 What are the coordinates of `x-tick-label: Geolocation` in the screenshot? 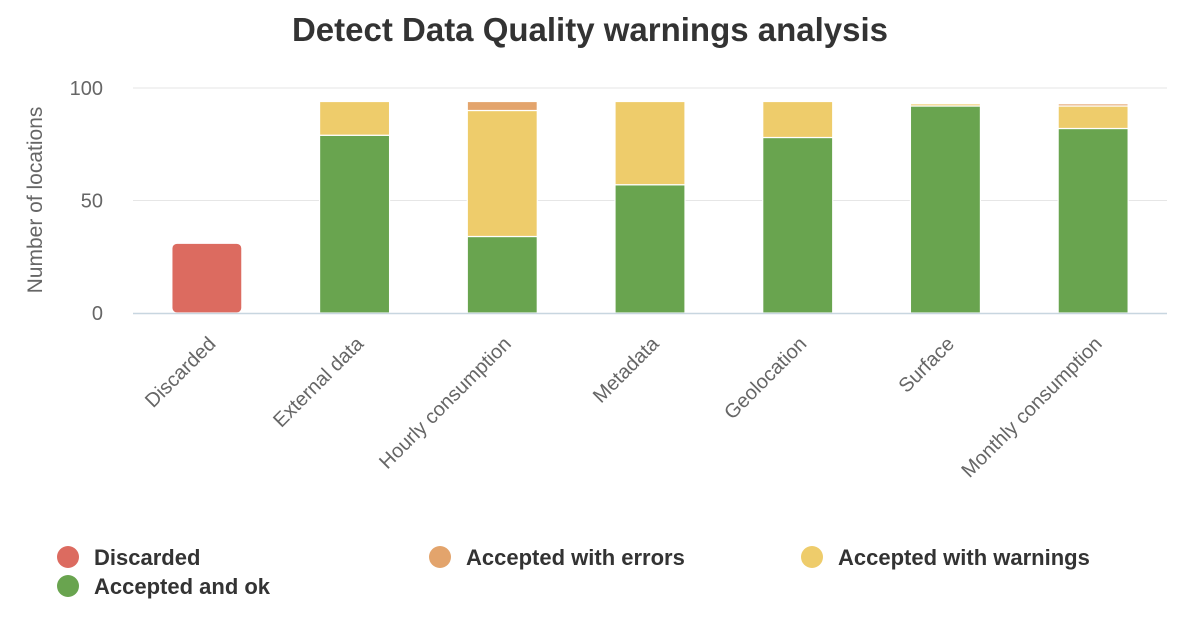 It's located at (765, 378).